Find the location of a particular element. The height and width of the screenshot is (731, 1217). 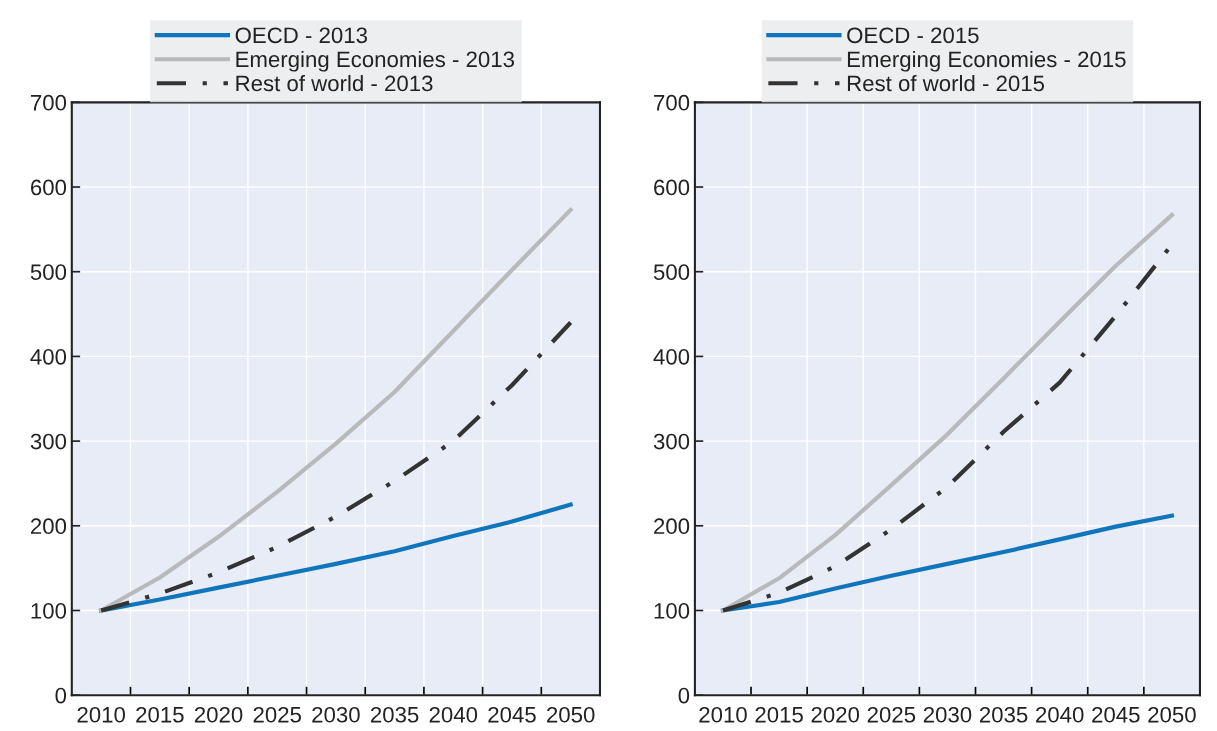

legend-label: OECD - 2015 is located at coordinates (913, 35).